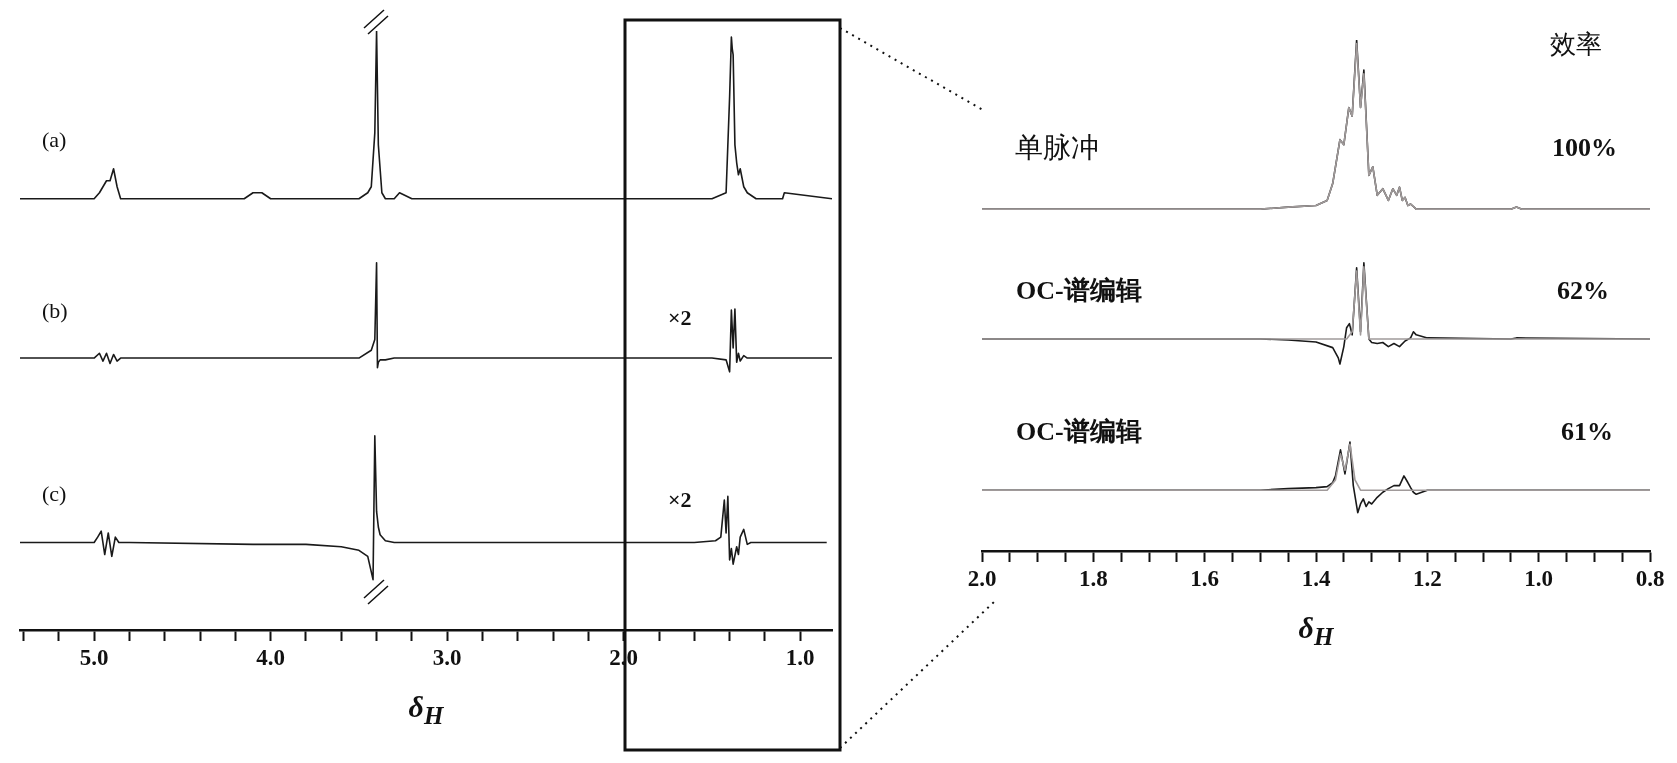 The image size is (1677, 763). What do you see at coordinates (1583, 290) in the screenshot?
I see `annotation: 62%` at bounding box center [1583, 290].